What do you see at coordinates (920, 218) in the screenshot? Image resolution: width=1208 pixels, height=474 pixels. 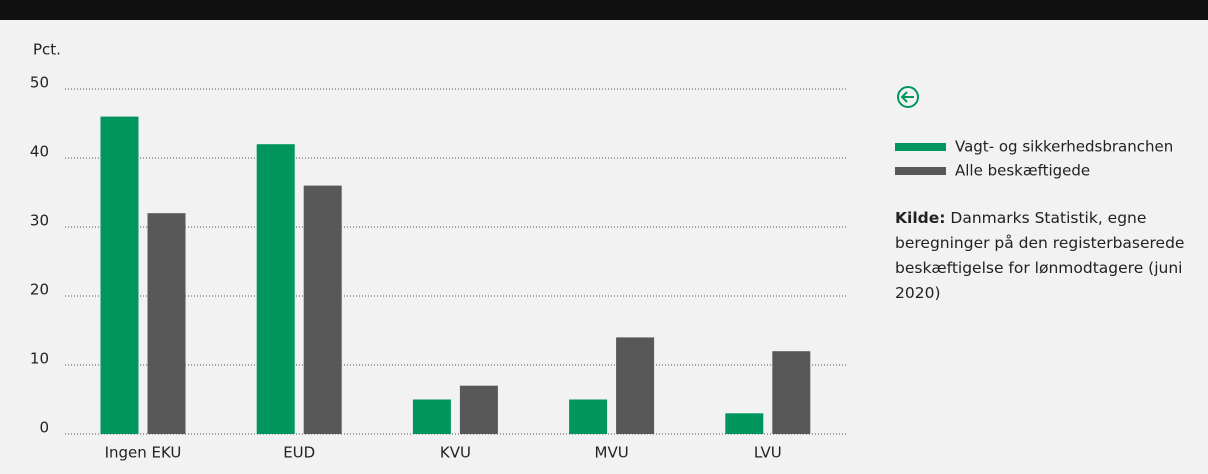 I see `source-label: Kilde:` at bounding box center [920, 218].